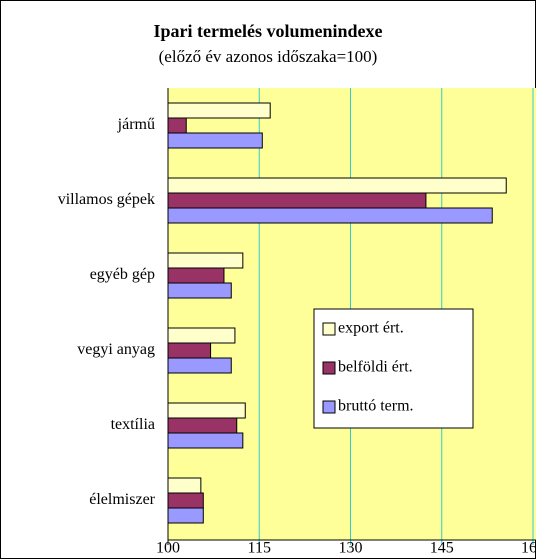  What do you see at coordinates (116, 349) in the screenshot?
I see `y-tick-label: vegyi anyag` at bounding box center [116, 349].